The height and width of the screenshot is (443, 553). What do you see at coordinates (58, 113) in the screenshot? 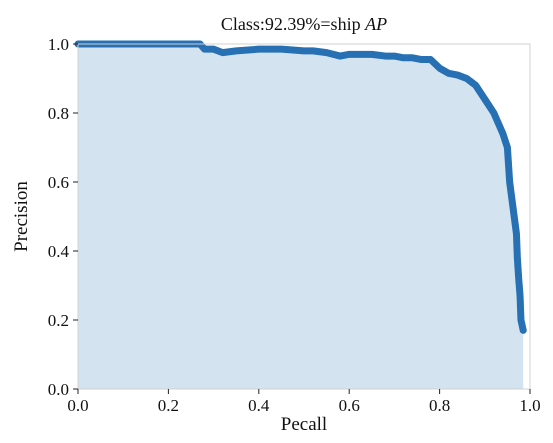
I see `y-tick-label: 0.8` at bounding box center [58, 113].